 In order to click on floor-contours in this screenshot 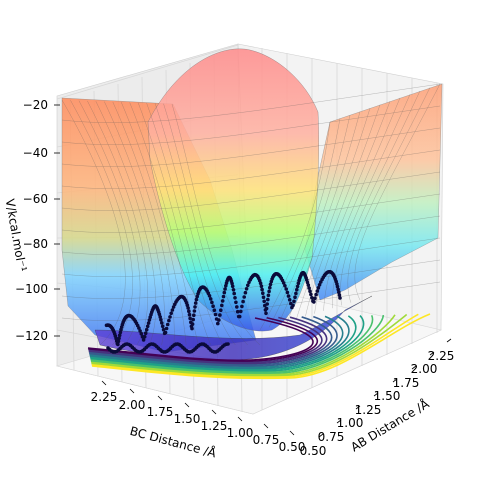, I will do `click(259, 346)`.